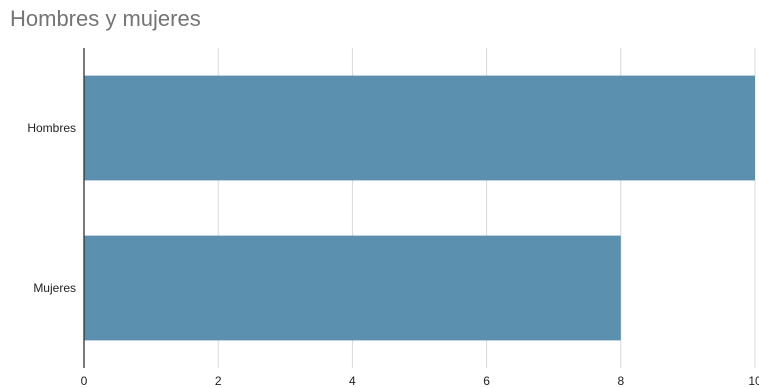 This screenshot has width=759, height=388. I want to click on category-label: Mujeres, so click(54, 288).